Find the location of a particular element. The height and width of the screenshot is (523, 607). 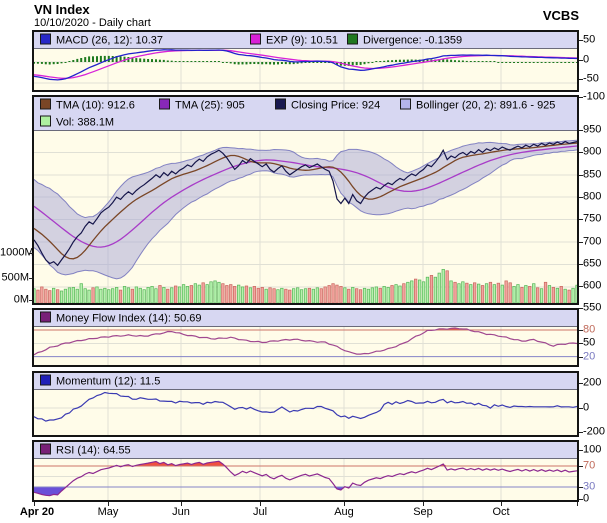

x-axis-label: Jul is located at coordinates (260, 512).